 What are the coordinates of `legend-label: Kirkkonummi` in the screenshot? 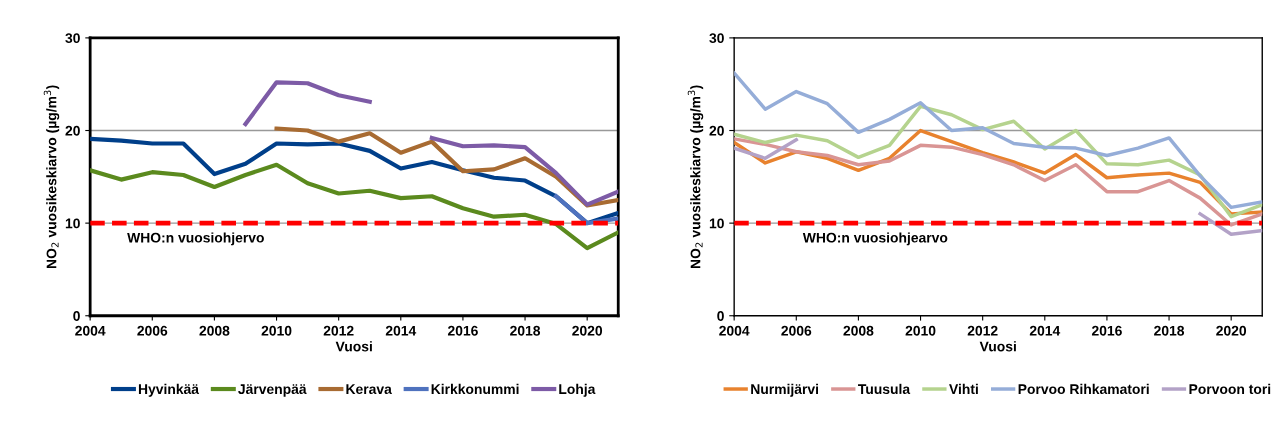 It's located at (475, 389).